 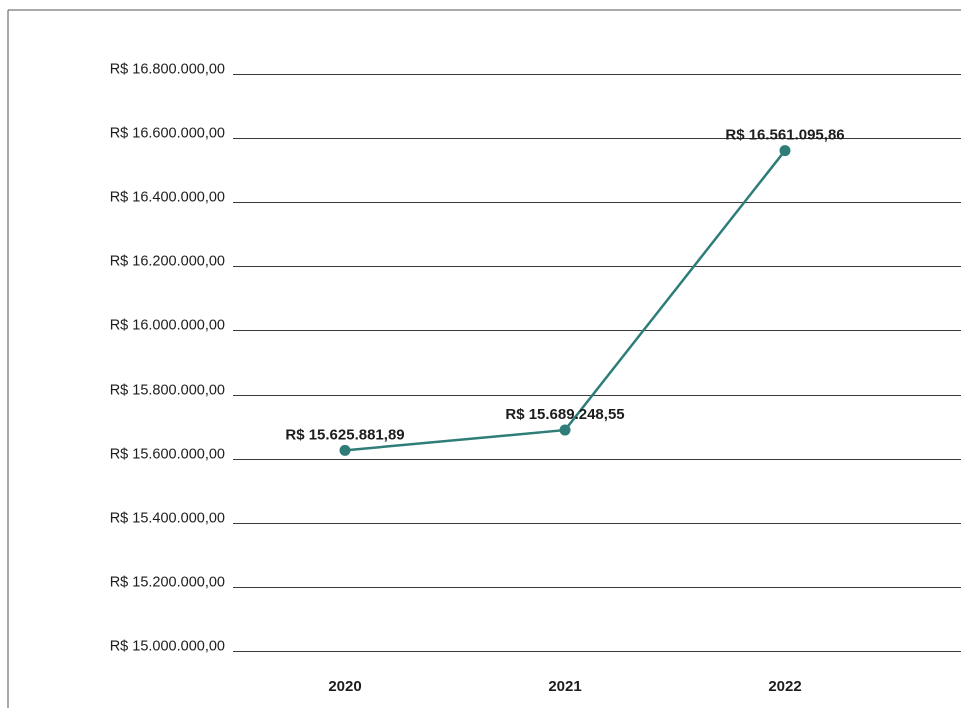 I want to click on x-axis-tick-labels: 2020 2021 2022, so click(x=564, y=686).